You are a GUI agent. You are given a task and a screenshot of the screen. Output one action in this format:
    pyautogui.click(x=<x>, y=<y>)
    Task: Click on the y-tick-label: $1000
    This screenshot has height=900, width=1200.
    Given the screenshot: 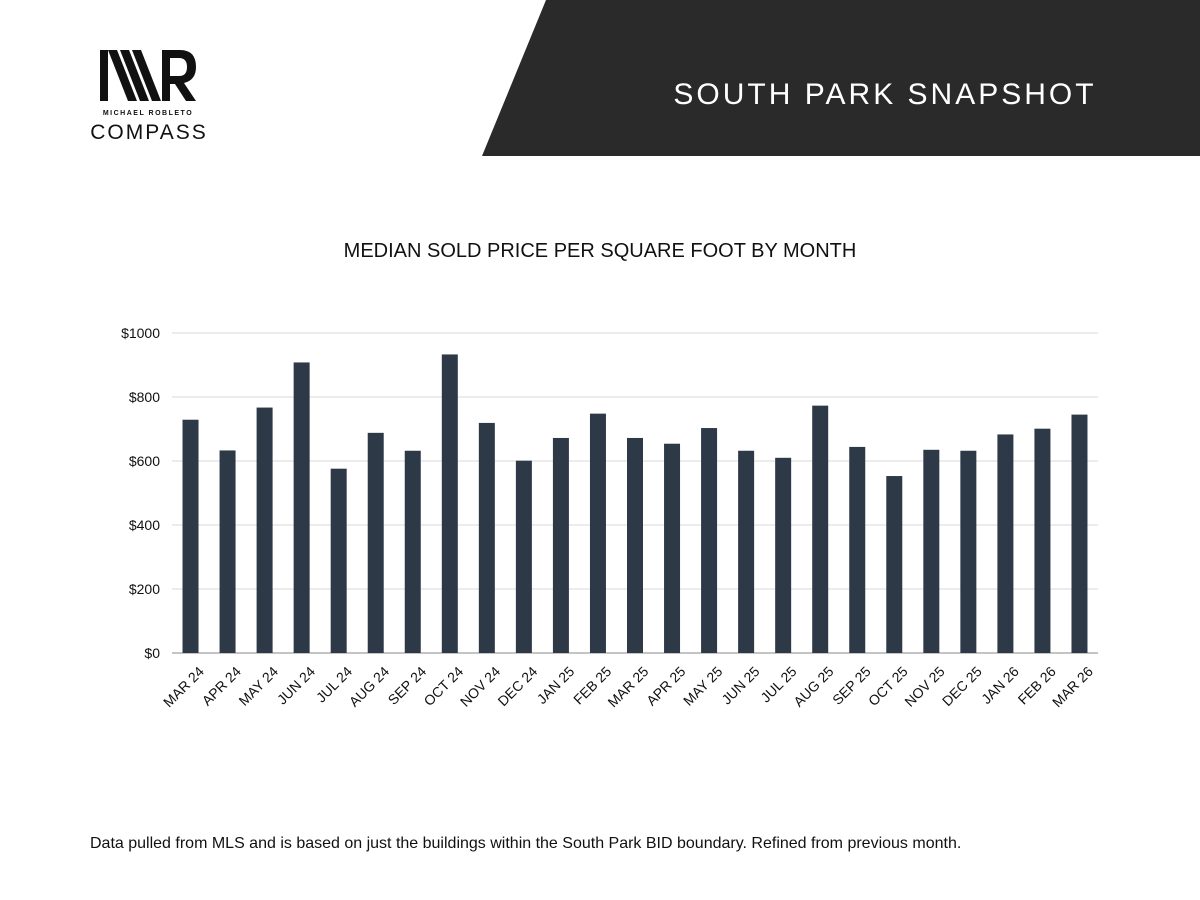 What is the action you would take?
    pyautogui.click(x=140, y=333)
    